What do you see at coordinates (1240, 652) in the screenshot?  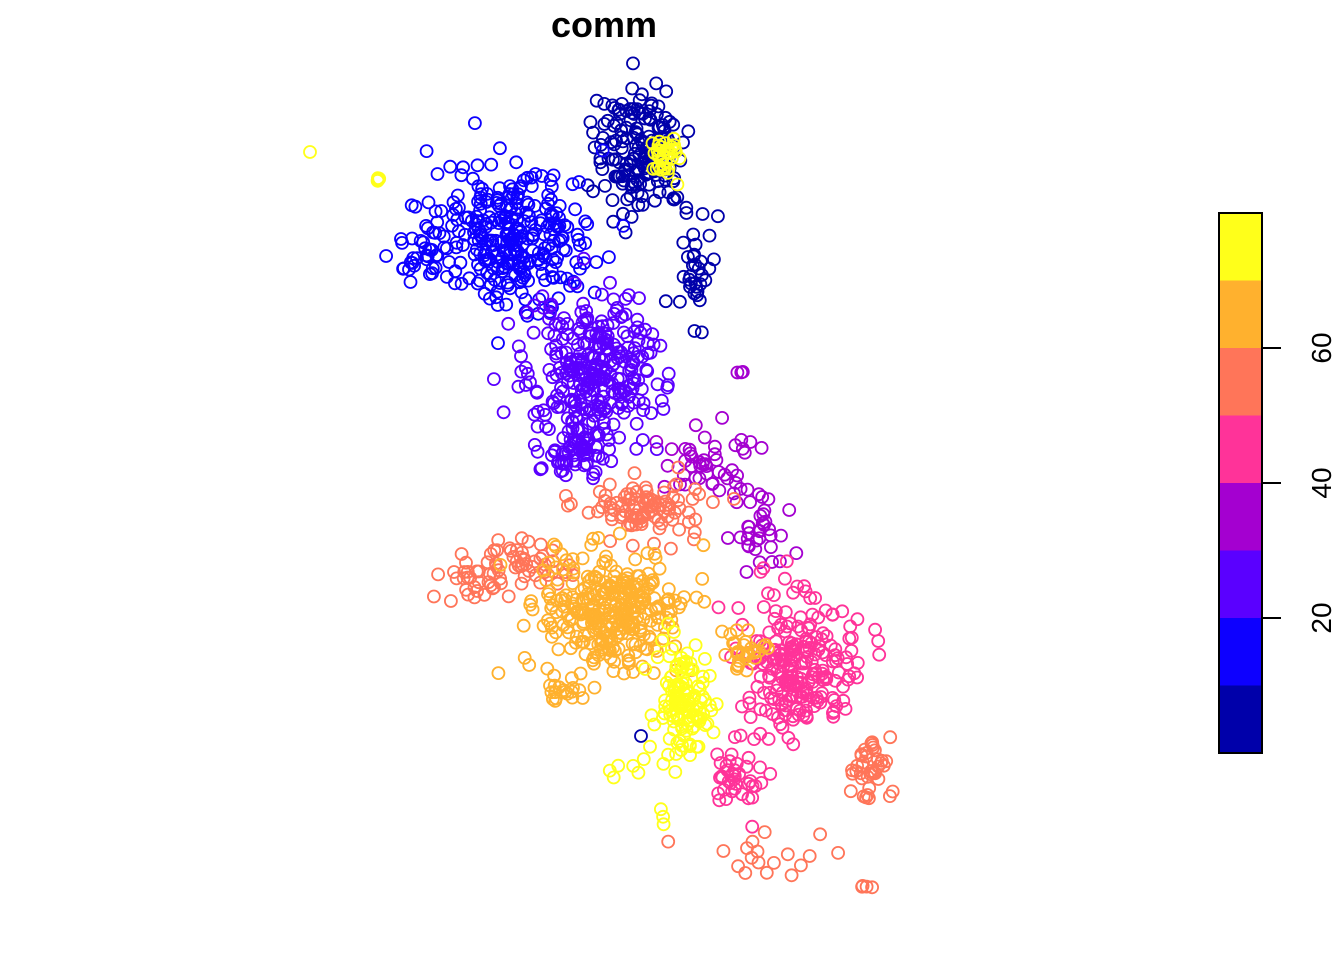 I see `colorbar-bin` at bounding box center [1240, 652].